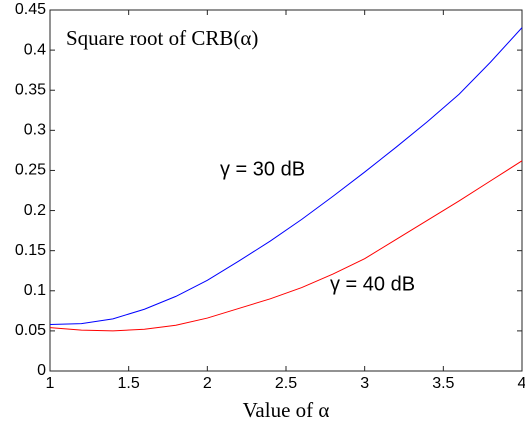 This screenshot has height=430, width=525. I want to click on series-label: γ = 30 dB, so click(262, 169).